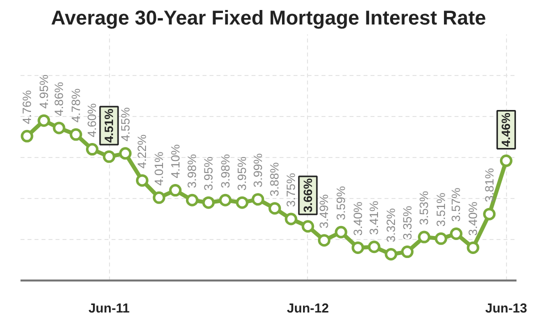 This screenshot has width=550, height=320. What do you see at coordinates (391, 225) in the screenshot?
I see `data-label: 3.32%` at bounding box center [391, 225].